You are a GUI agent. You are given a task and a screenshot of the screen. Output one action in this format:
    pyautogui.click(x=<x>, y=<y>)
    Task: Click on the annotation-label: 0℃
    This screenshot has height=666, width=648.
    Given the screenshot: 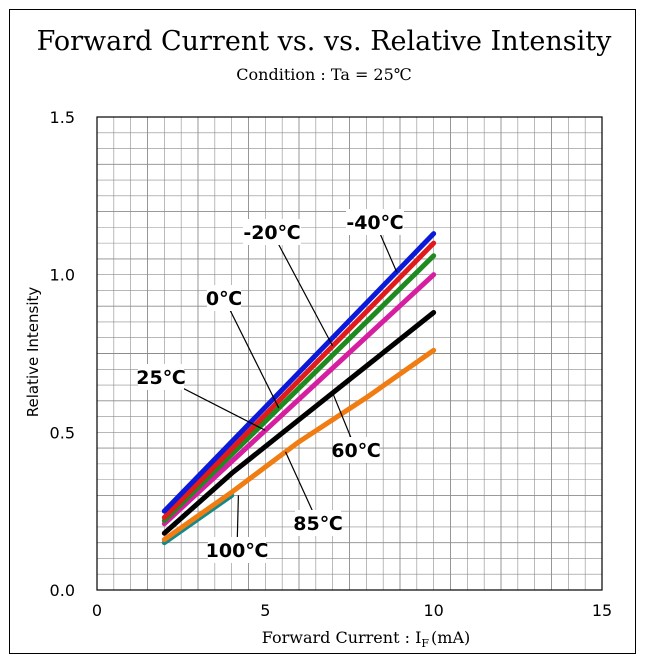 What is the action you would take?
    pyautogui.click(x=224, y=299)
    